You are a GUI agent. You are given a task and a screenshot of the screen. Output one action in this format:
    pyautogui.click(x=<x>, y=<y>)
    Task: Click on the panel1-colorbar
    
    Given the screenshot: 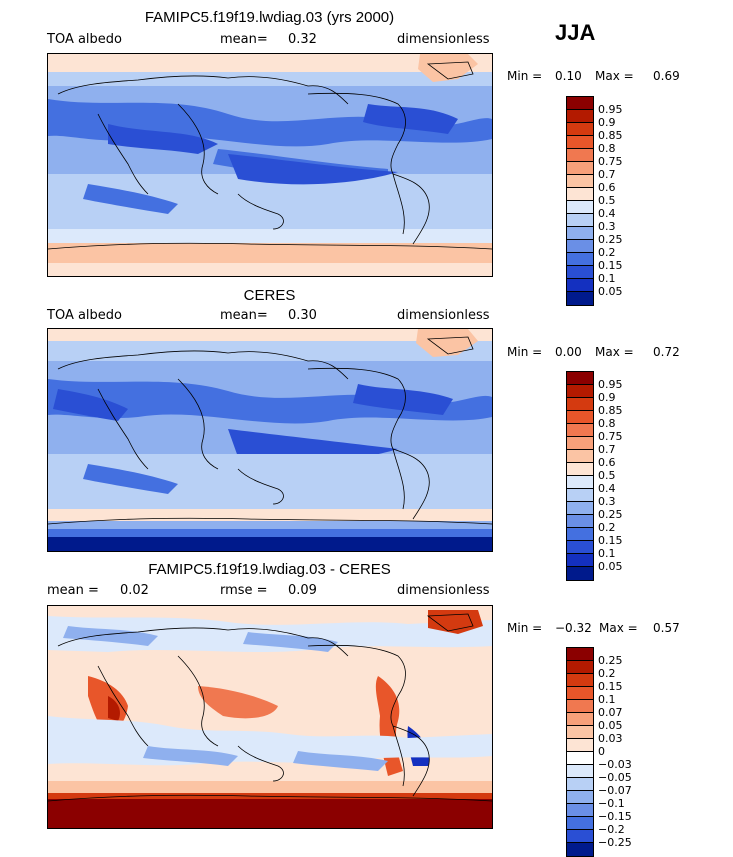 What is the action you would take?
    pyautogui.click(x=580, y=201)
    